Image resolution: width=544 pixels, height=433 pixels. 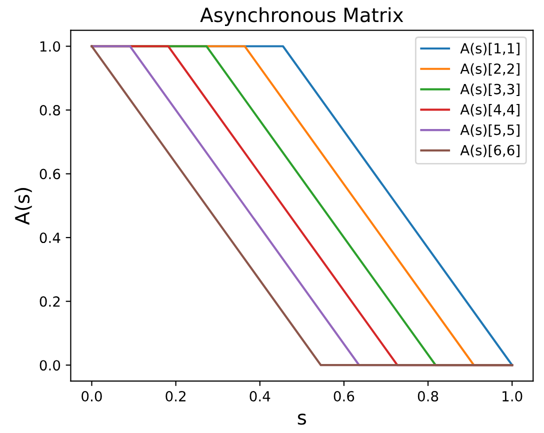 I want to click on legend-label: A(s)[1,1], so click(x=490, y=49).